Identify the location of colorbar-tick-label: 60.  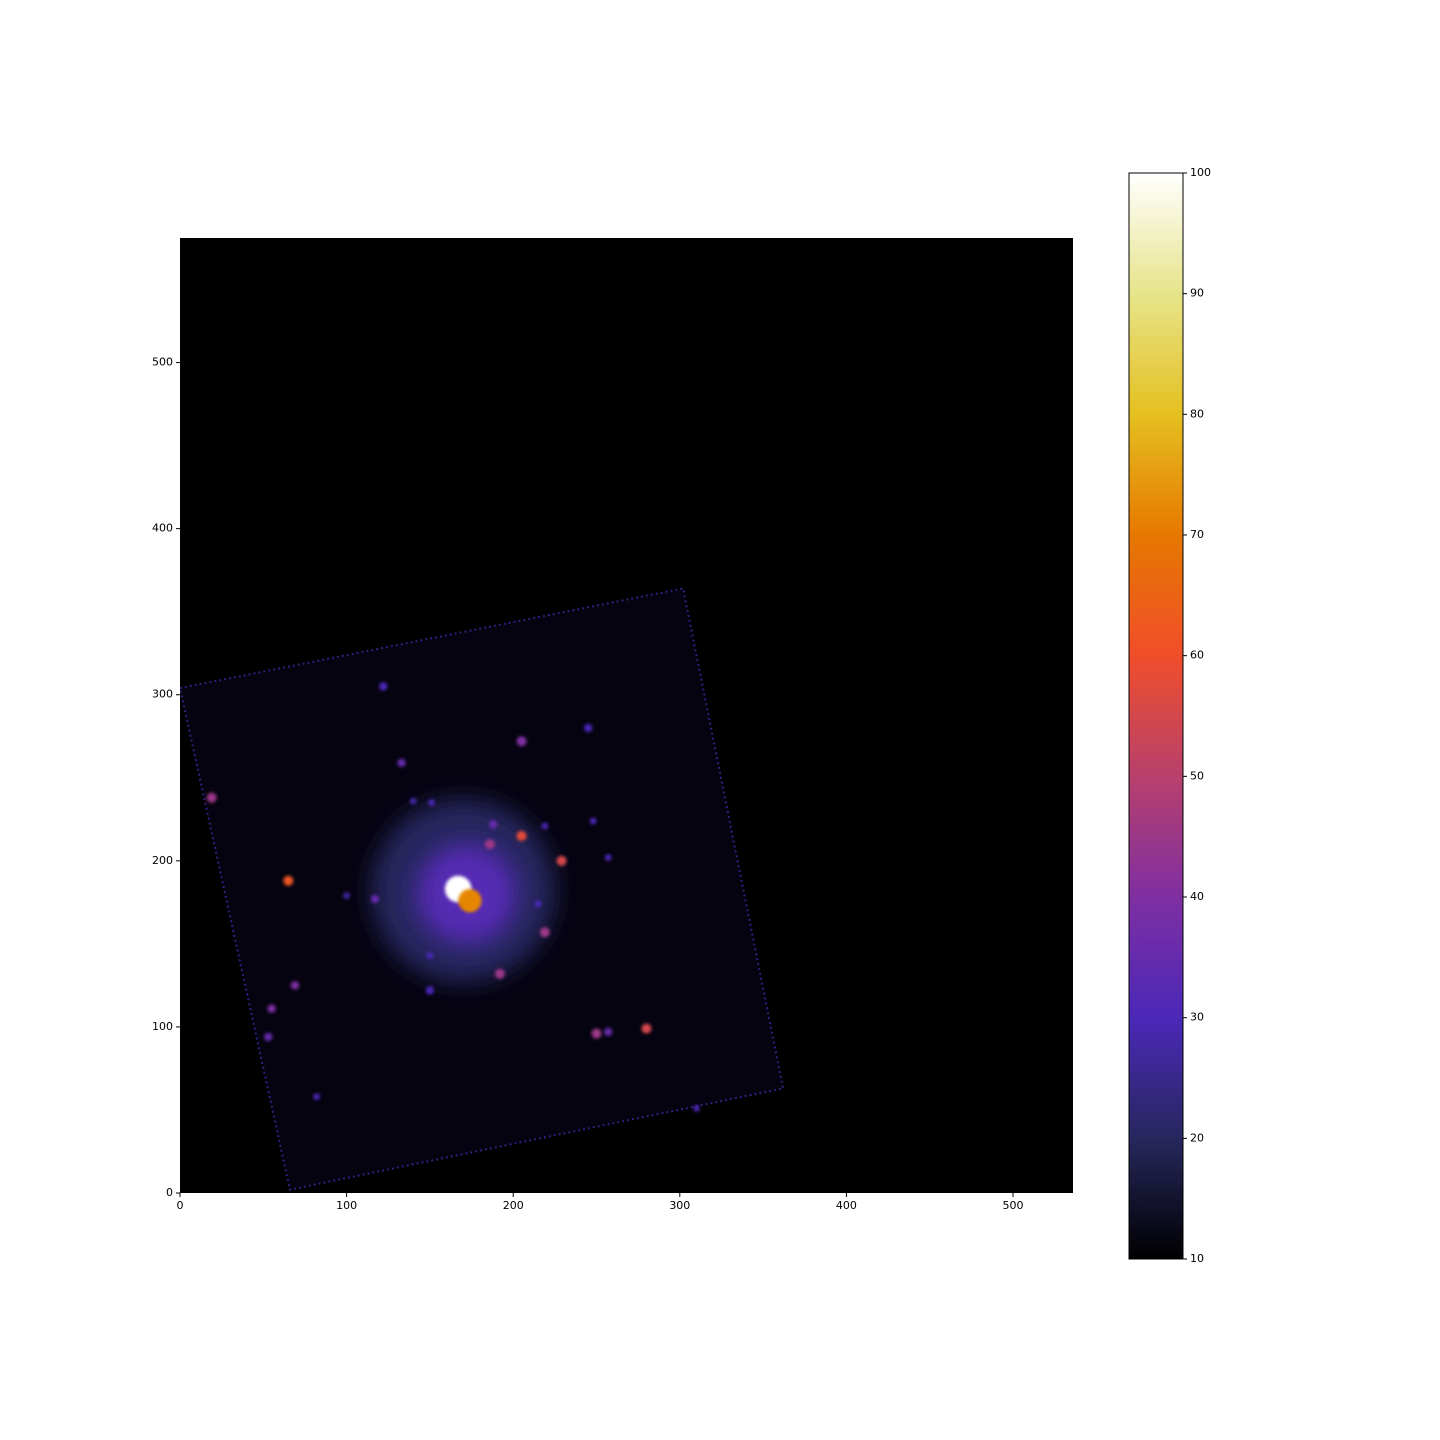
(1197, 655).